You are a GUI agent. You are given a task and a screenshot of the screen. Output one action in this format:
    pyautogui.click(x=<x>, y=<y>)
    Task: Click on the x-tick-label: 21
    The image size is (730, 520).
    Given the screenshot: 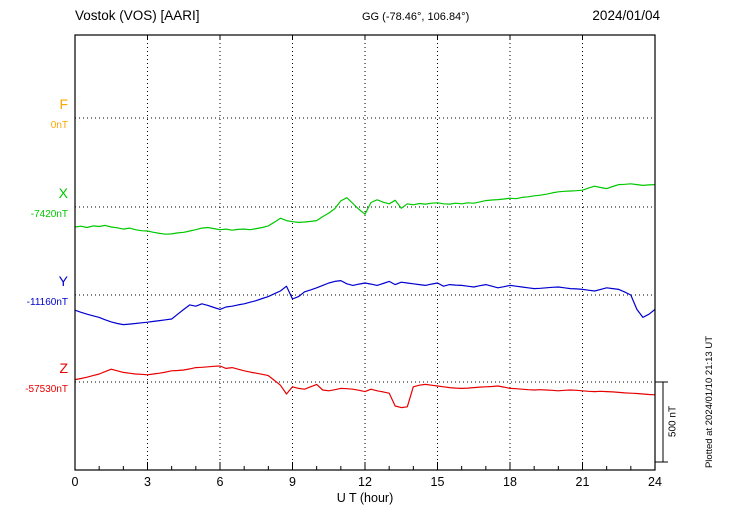 What is the action you would take?
    pyautogui.click(x=583, y=482)
    